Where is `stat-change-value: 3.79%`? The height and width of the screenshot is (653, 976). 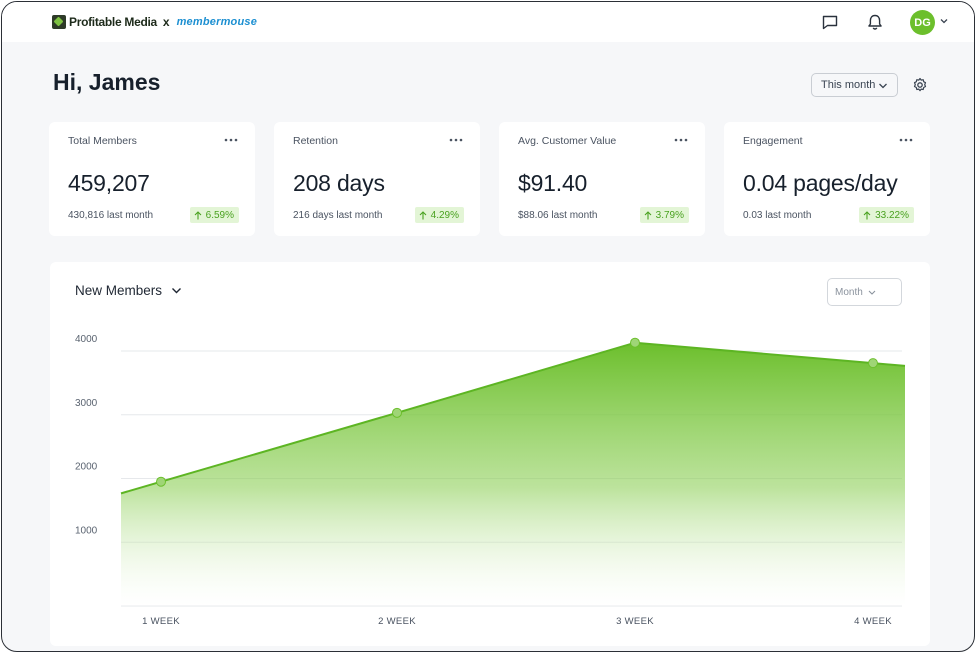 stat-change-value: 3.79% is located at coordinates (669, 215).